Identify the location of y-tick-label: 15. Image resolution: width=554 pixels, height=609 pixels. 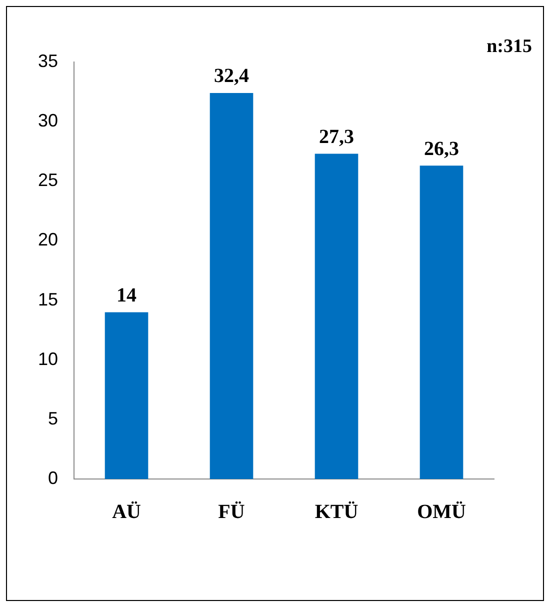
(48, 299).